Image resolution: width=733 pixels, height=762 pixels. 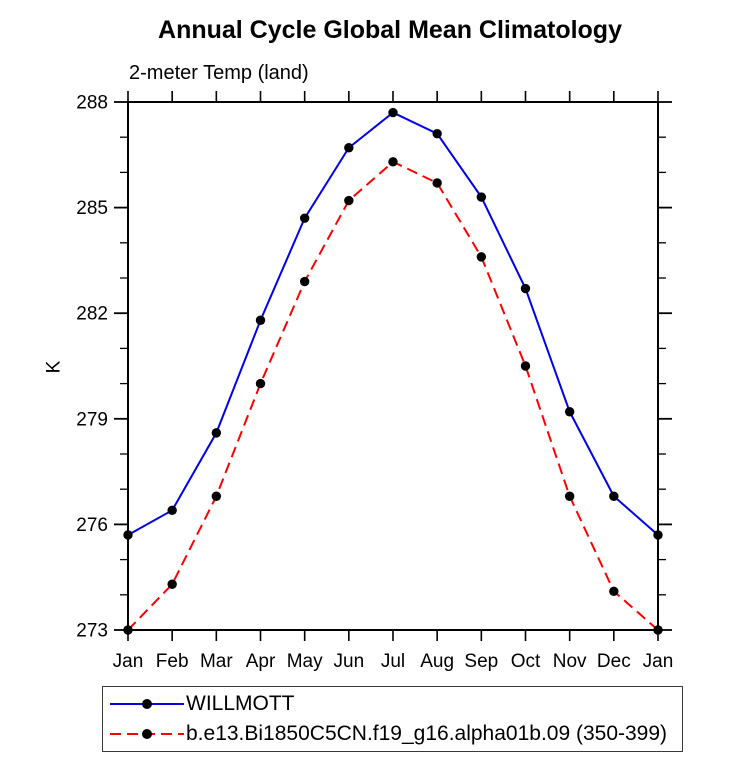 What do you see at coordinates (390, 30) in the screenshot?
I see `chart-title: Annual Cycle Global Mean Climatology` at bounding box center [390, 30].